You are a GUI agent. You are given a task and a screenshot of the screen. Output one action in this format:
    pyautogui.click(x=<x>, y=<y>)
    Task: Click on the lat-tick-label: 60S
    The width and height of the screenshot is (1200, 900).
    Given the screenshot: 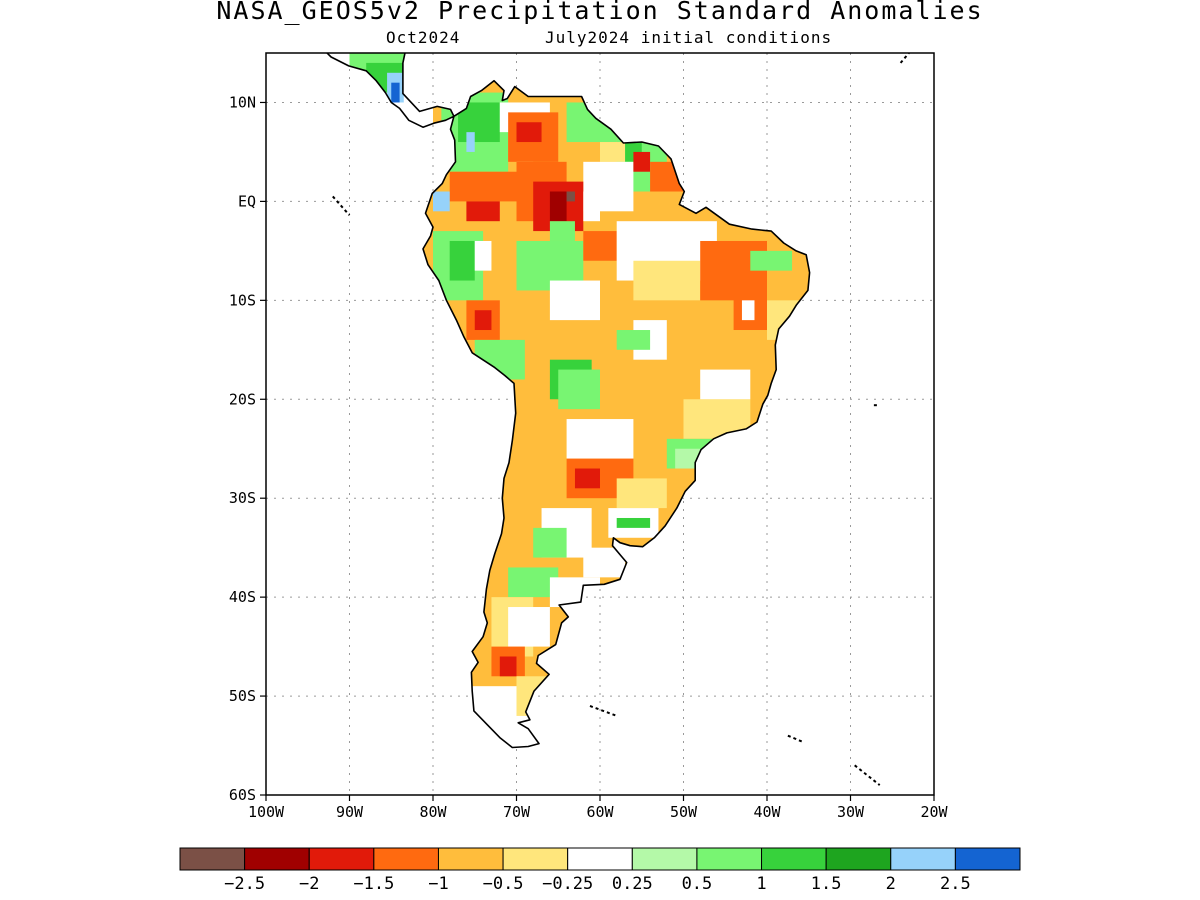 What is the action you would take?
    pyautogui.click(x=242, y=795)
    